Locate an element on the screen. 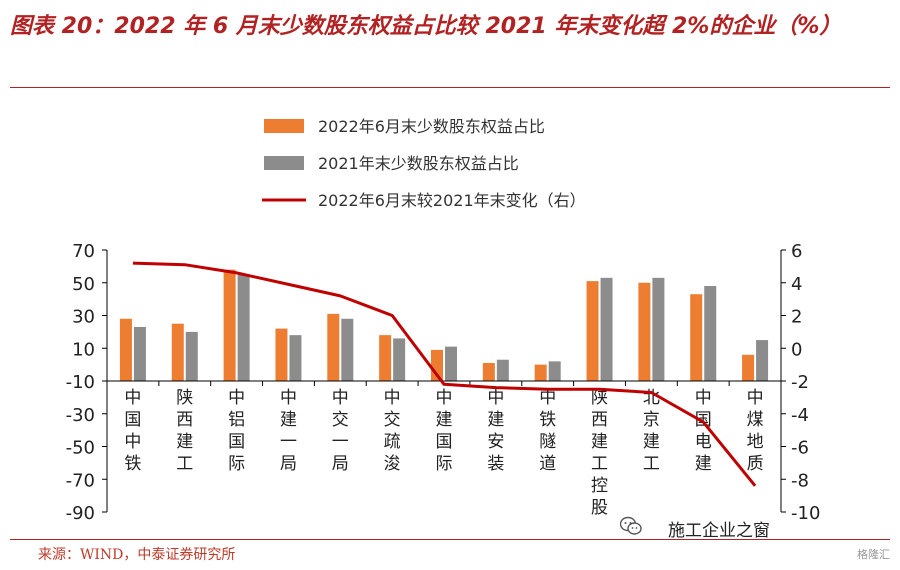 The image size is (900, 570). category-label: 陕西建工控股 is located at coordinates (599, 453).